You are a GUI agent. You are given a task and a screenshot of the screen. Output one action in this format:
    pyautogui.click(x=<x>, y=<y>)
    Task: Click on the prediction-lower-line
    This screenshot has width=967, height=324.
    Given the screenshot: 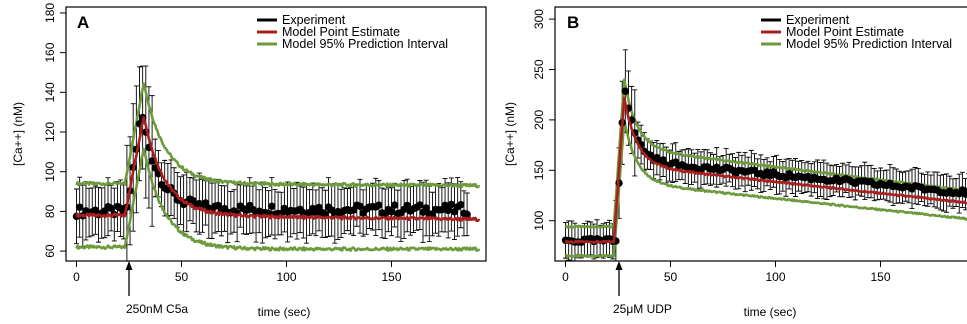 What is the action you would take?
    pyautogui.click(x=278, y=199)
    